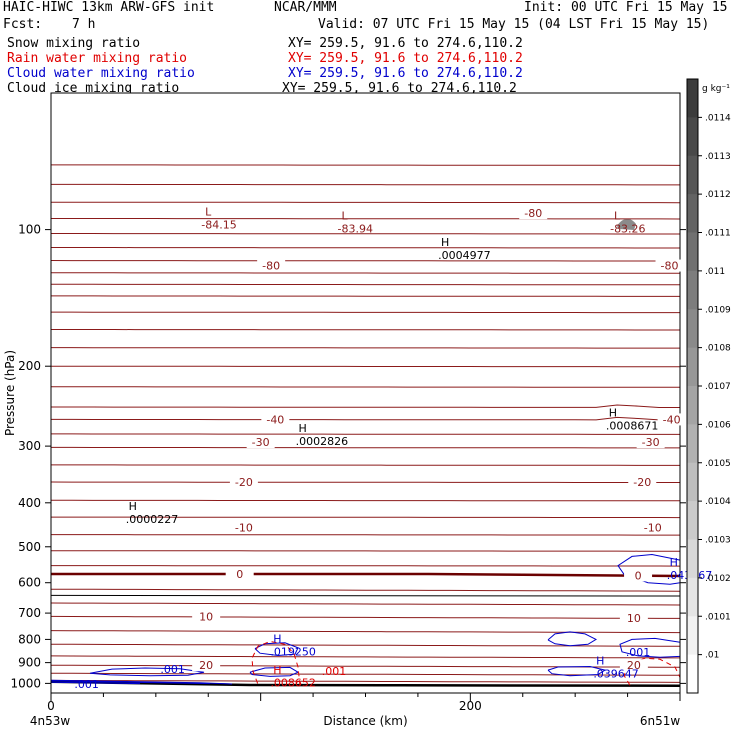 The height and width of the screenshot is (740, 740). What do you see at coordinates (206, 665) in the screenshot?
I see `isotherm-label: 20` at bounding box center [206, 665].